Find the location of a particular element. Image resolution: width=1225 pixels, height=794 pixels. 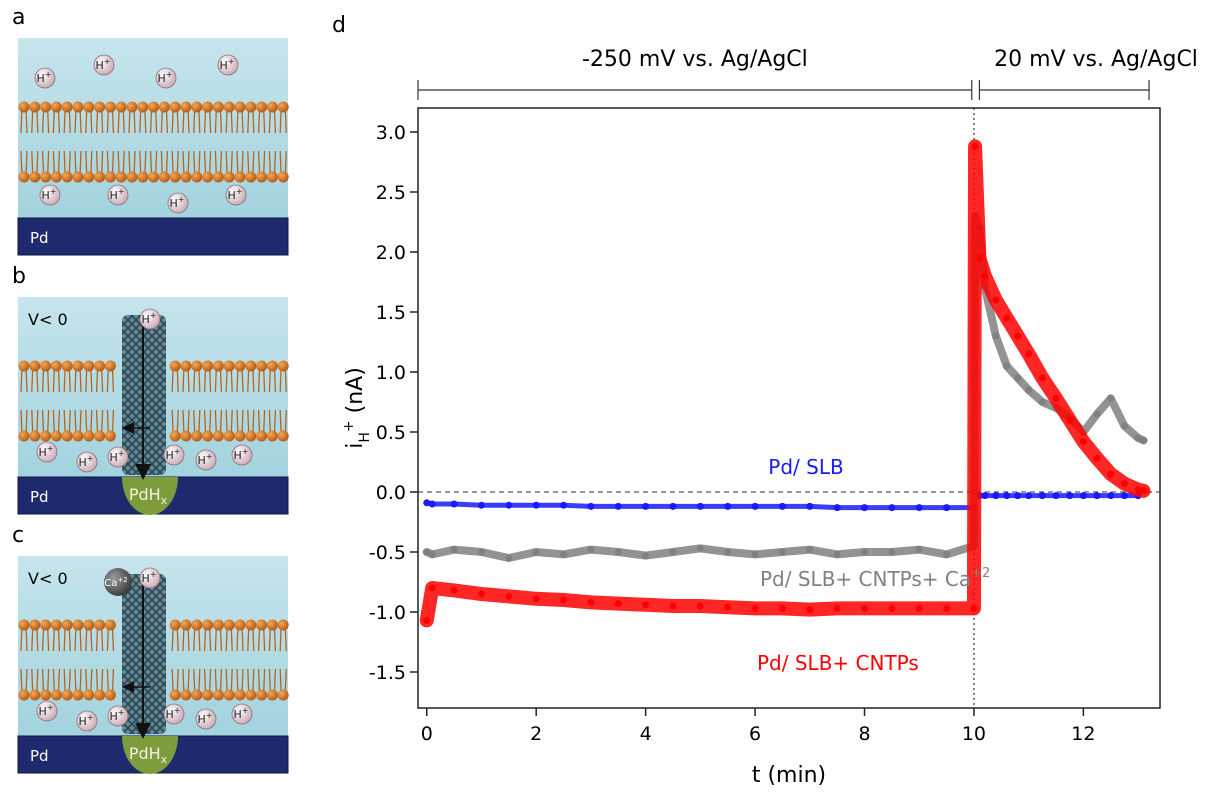

x-tick-label: 6 is located at coordinates (755, 734).